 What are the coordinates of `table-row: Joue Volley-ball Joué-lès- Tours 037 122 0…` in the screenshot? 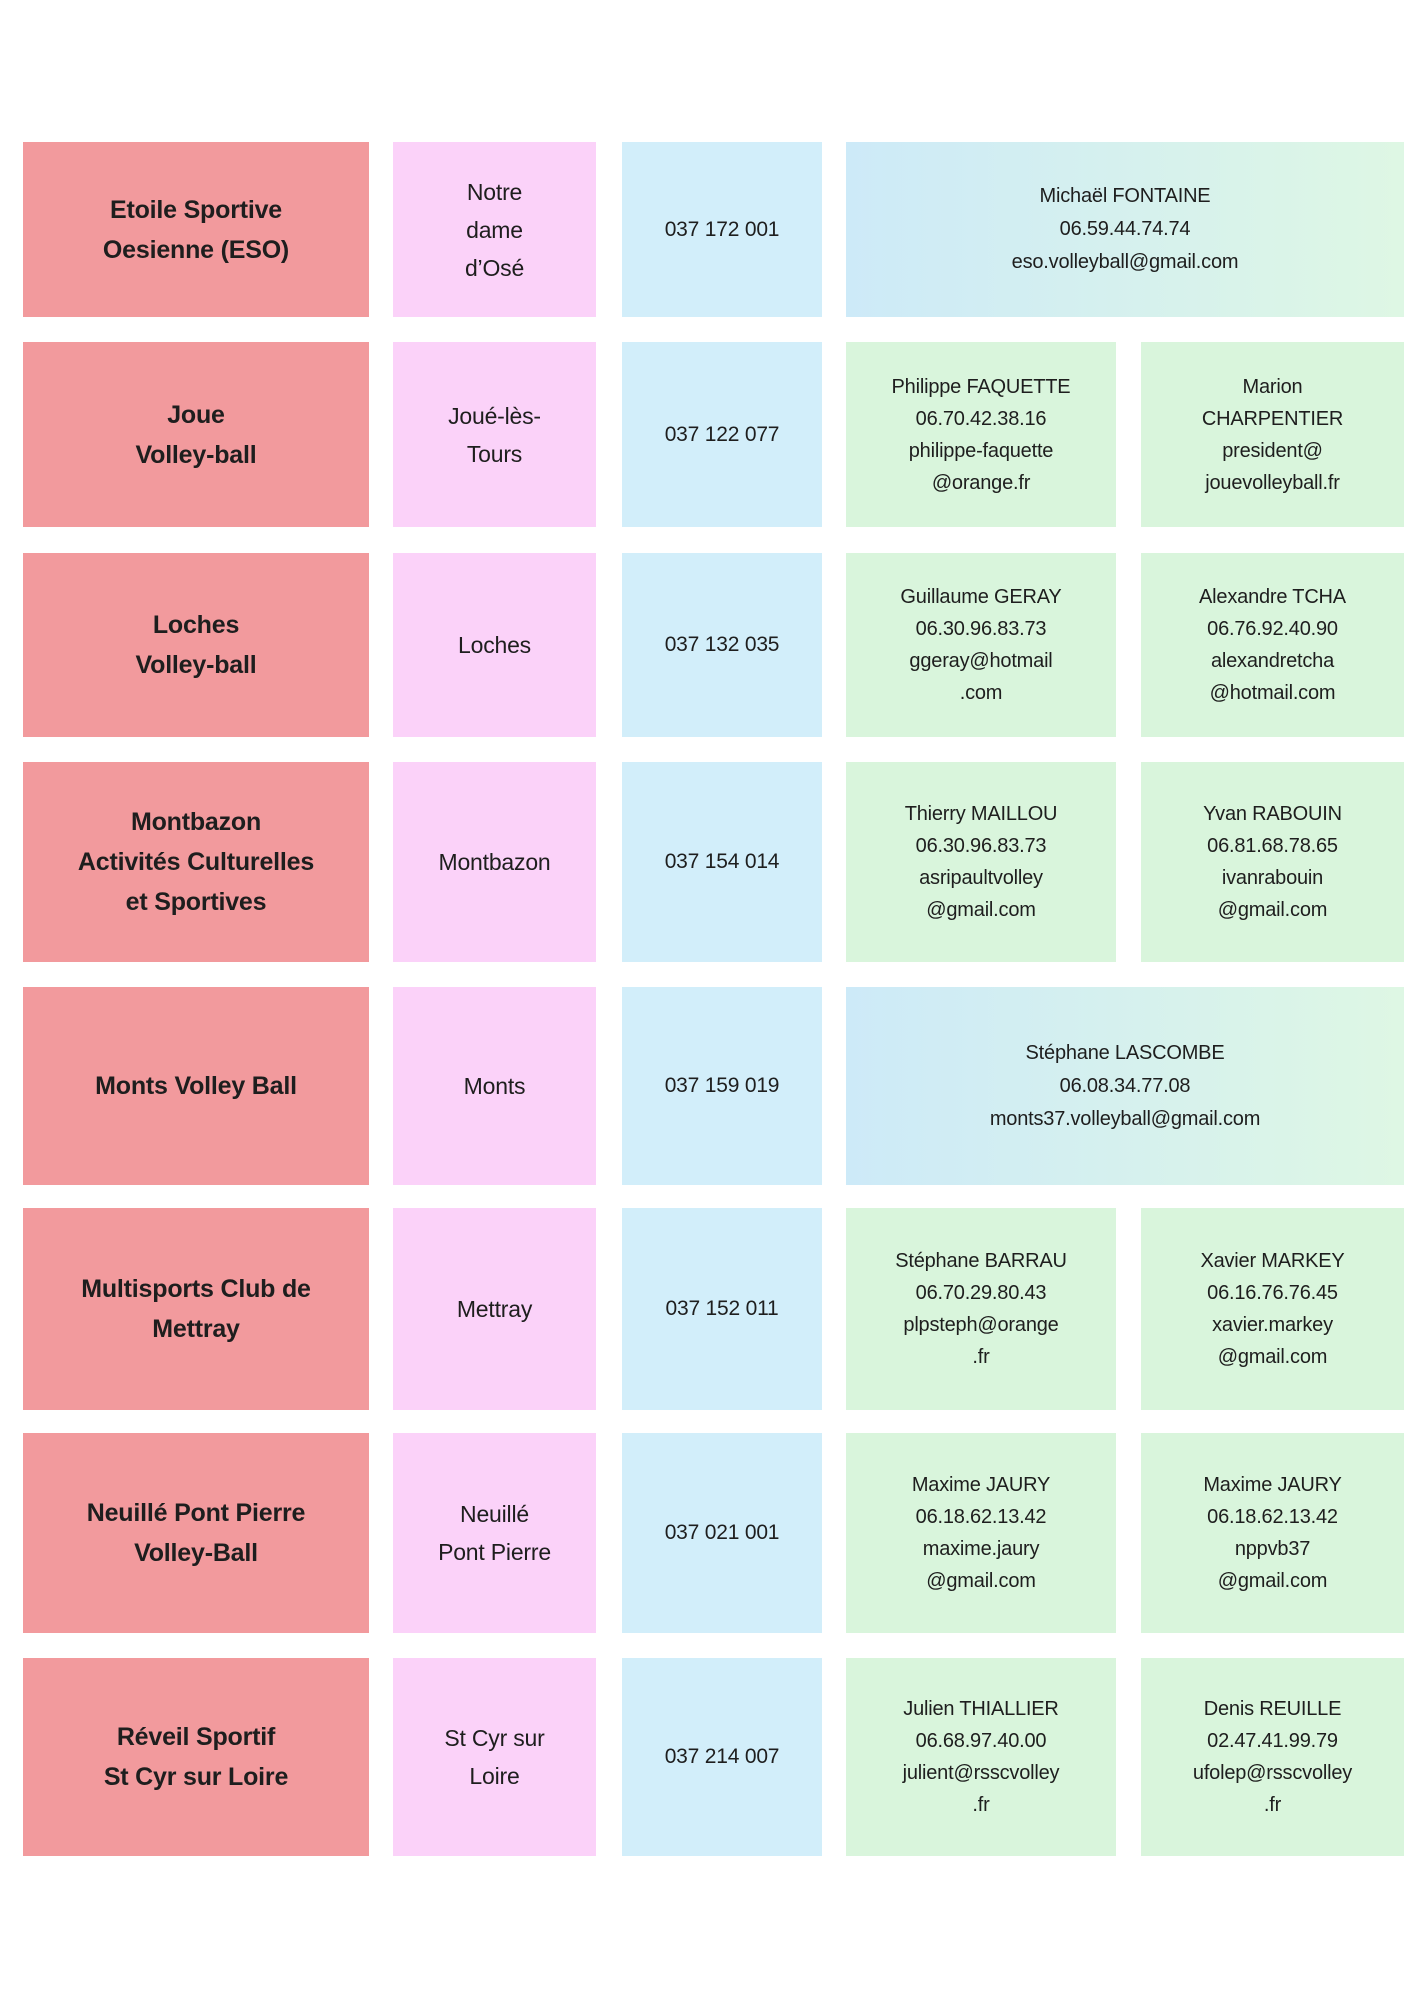 It's located at (707, 434).